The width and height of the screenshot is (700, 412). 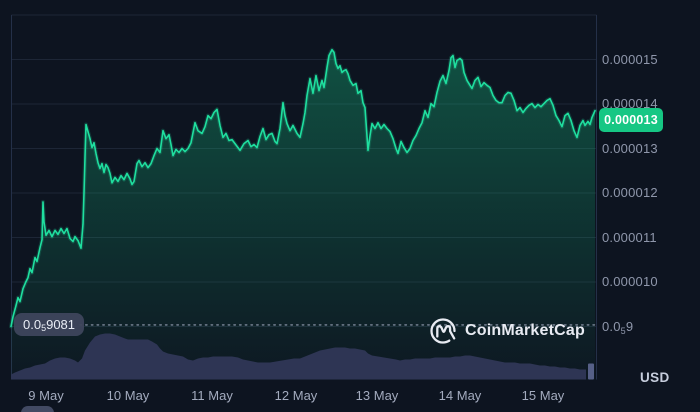 What do you see at coordinates (212, 395) in the screenshot?
I see `x-axis-label: 11 May` at bounding box center [212, 395].